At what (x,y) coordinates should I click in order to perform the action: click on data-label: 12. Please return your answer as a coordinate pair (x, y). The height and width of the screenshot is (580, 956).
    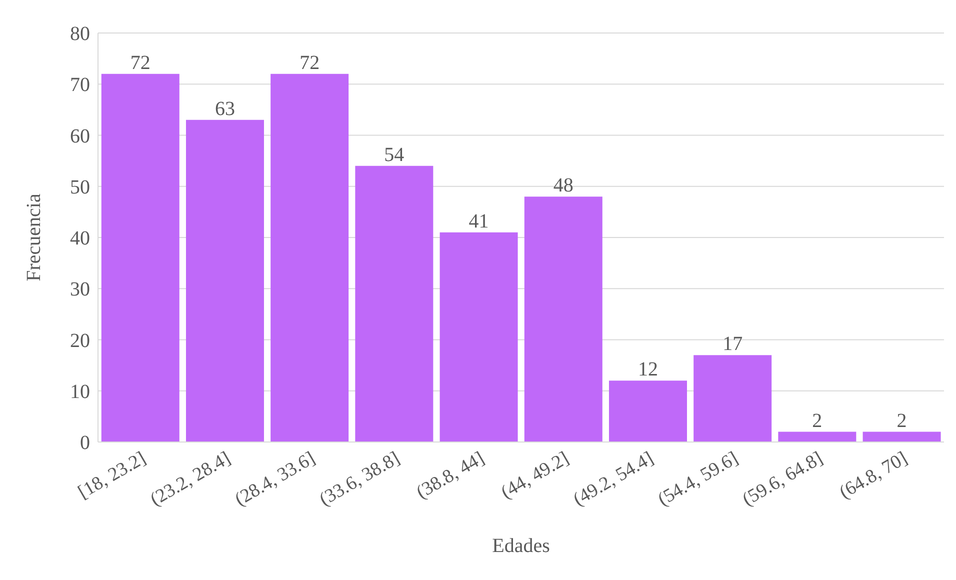
    Looking at the image, I should click on (648, 369).